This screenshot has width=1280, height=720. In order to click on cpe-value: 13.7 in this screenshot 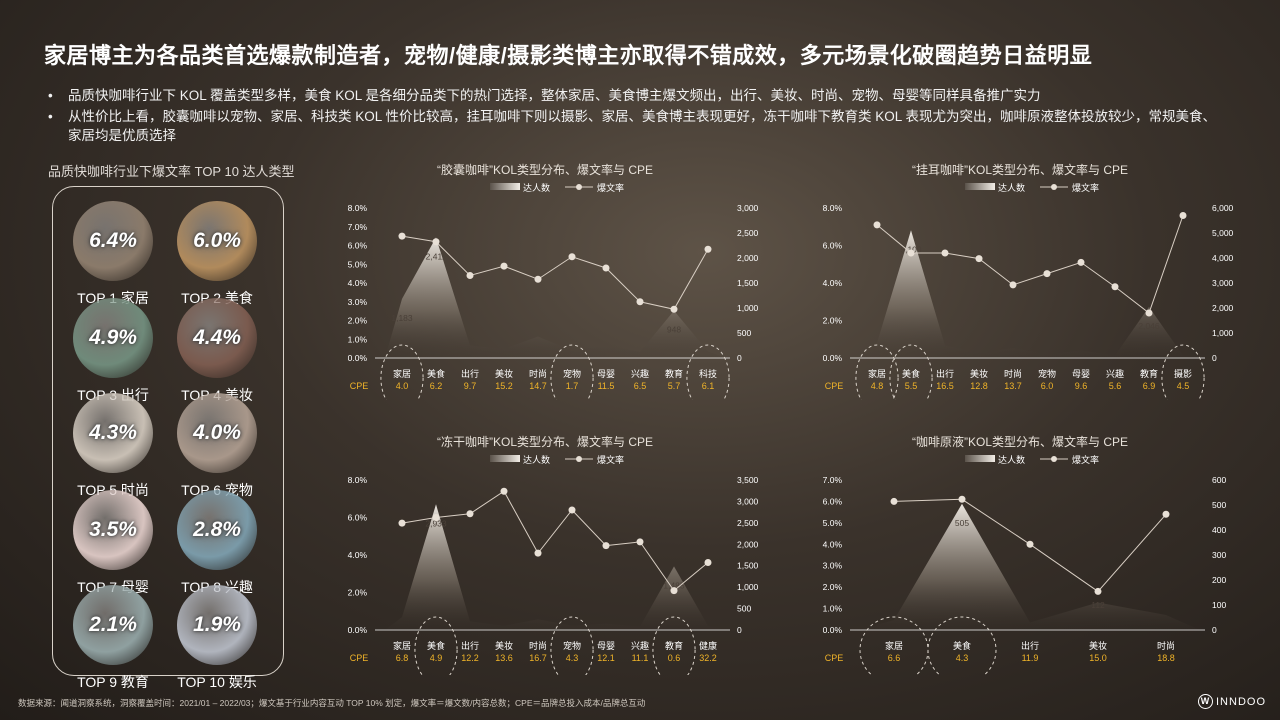, I will do `click(1013, 386)`.